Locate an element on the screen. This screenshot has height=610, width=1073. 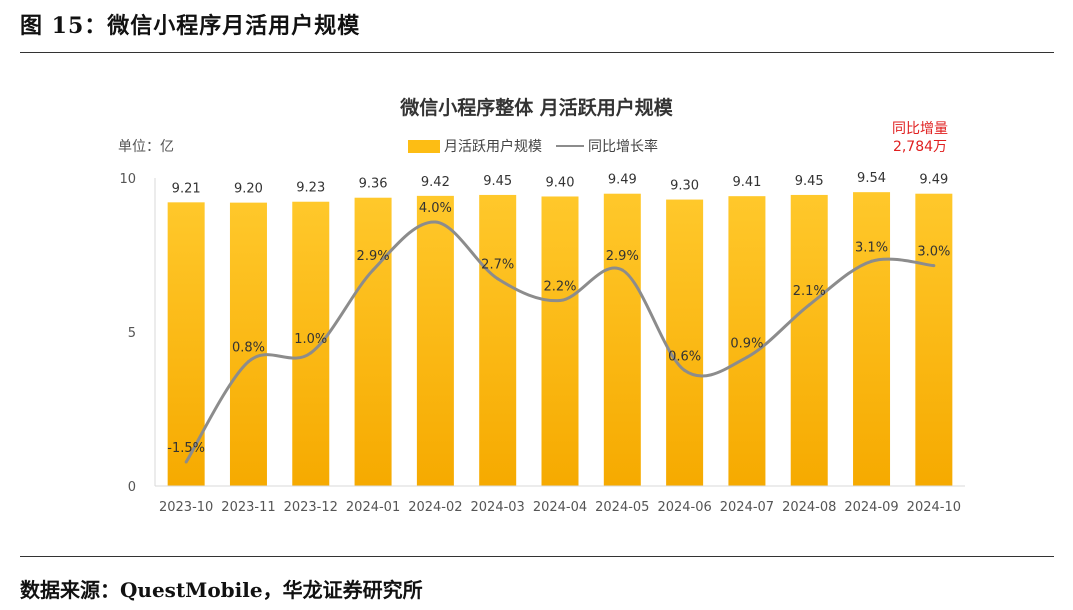
x-tick-label: 2023-12 is located at coordinates (311, 507).